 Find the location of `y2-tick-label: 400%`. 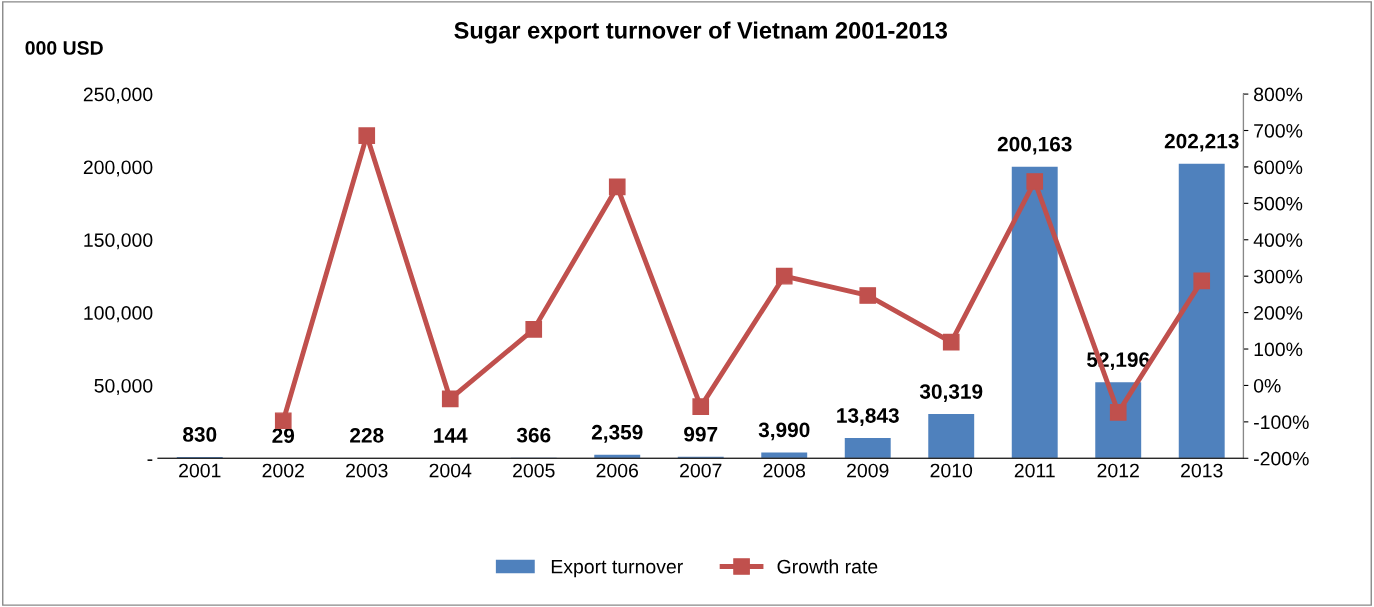

y2-tick-label: 400% is located at coordinates (1278, 240).